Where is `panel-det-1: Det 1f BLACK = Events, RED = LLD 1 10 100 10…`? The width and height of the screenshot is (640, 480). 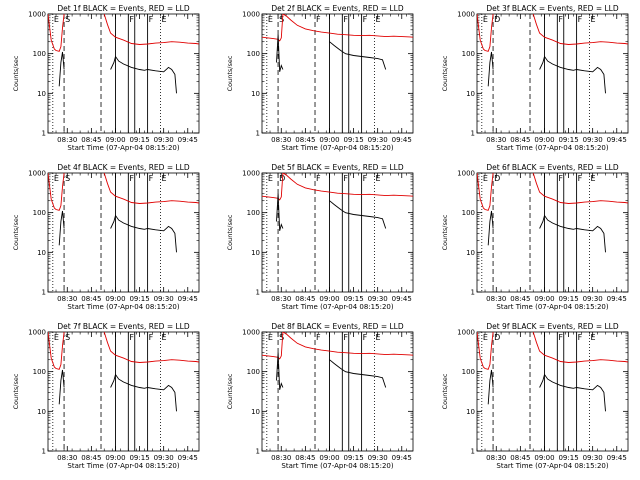
panel-det-1: Det 1f BLACK = Events, RED = LLD 1 10 100 10… is located at coordinates (106, 78).